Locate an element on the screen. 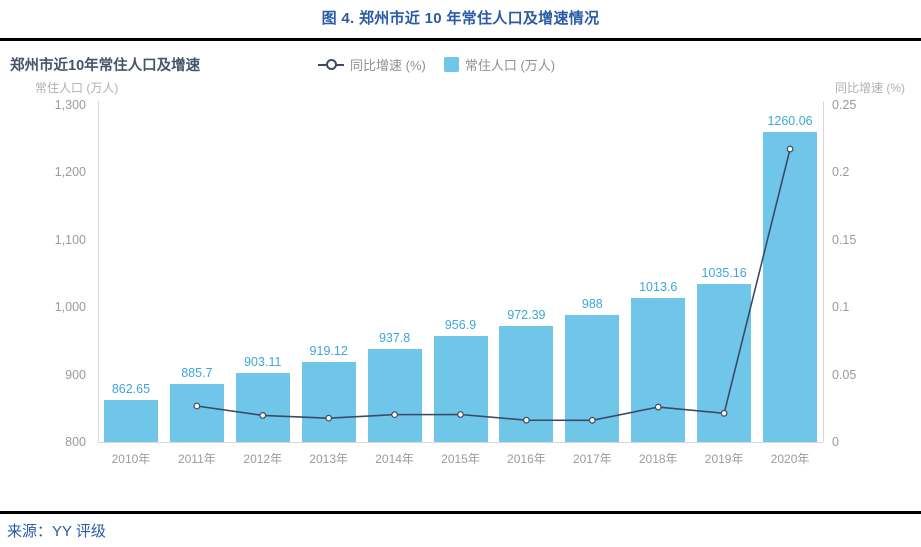 The image size is (921, 547). x-tick-label: 2019年 is located at coordinates (724, 459).